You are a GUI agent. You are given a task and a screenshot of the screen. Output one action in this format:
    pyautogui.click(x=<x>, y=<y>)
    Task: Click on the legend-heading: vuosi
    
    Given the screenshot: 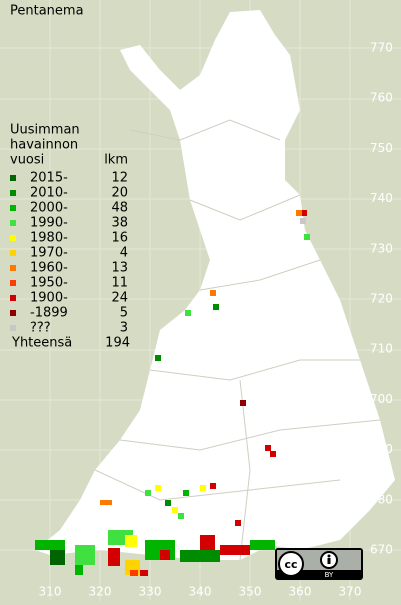 What is the action you would take?
    pyautogui.click(x=27, y=160)
    